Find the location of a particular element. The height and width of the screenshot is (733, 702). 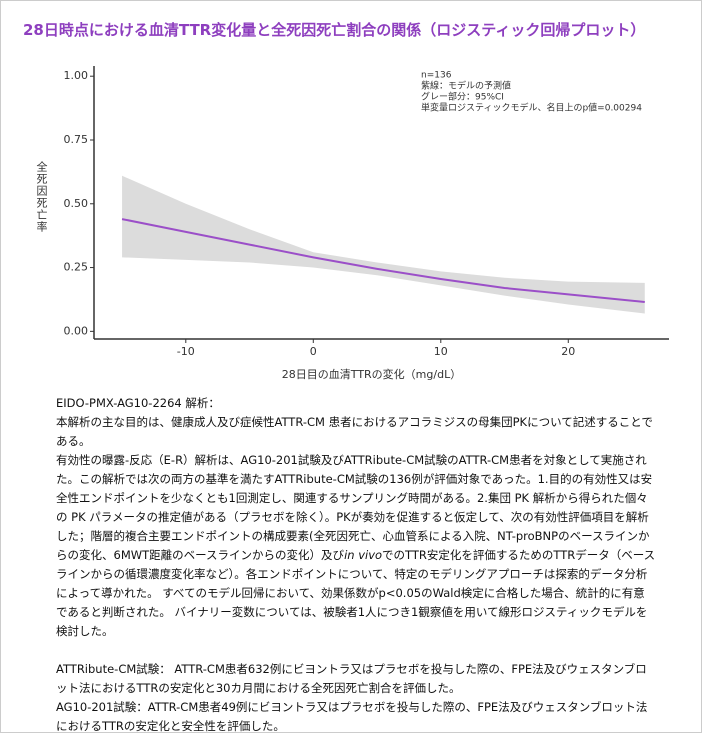

annotation: n=136 is located at coordinates (436, 76).